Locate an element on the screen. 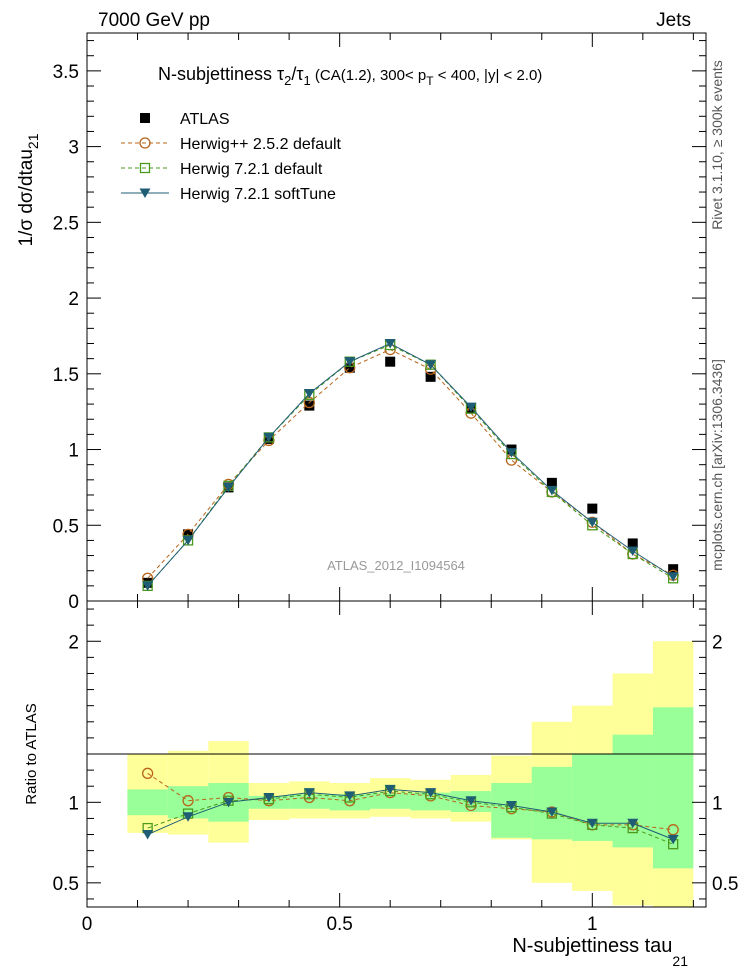 The height and width of the screenshot is (972, 746). main-ytick-label: 2.5 is located at coordinates (66, 223).